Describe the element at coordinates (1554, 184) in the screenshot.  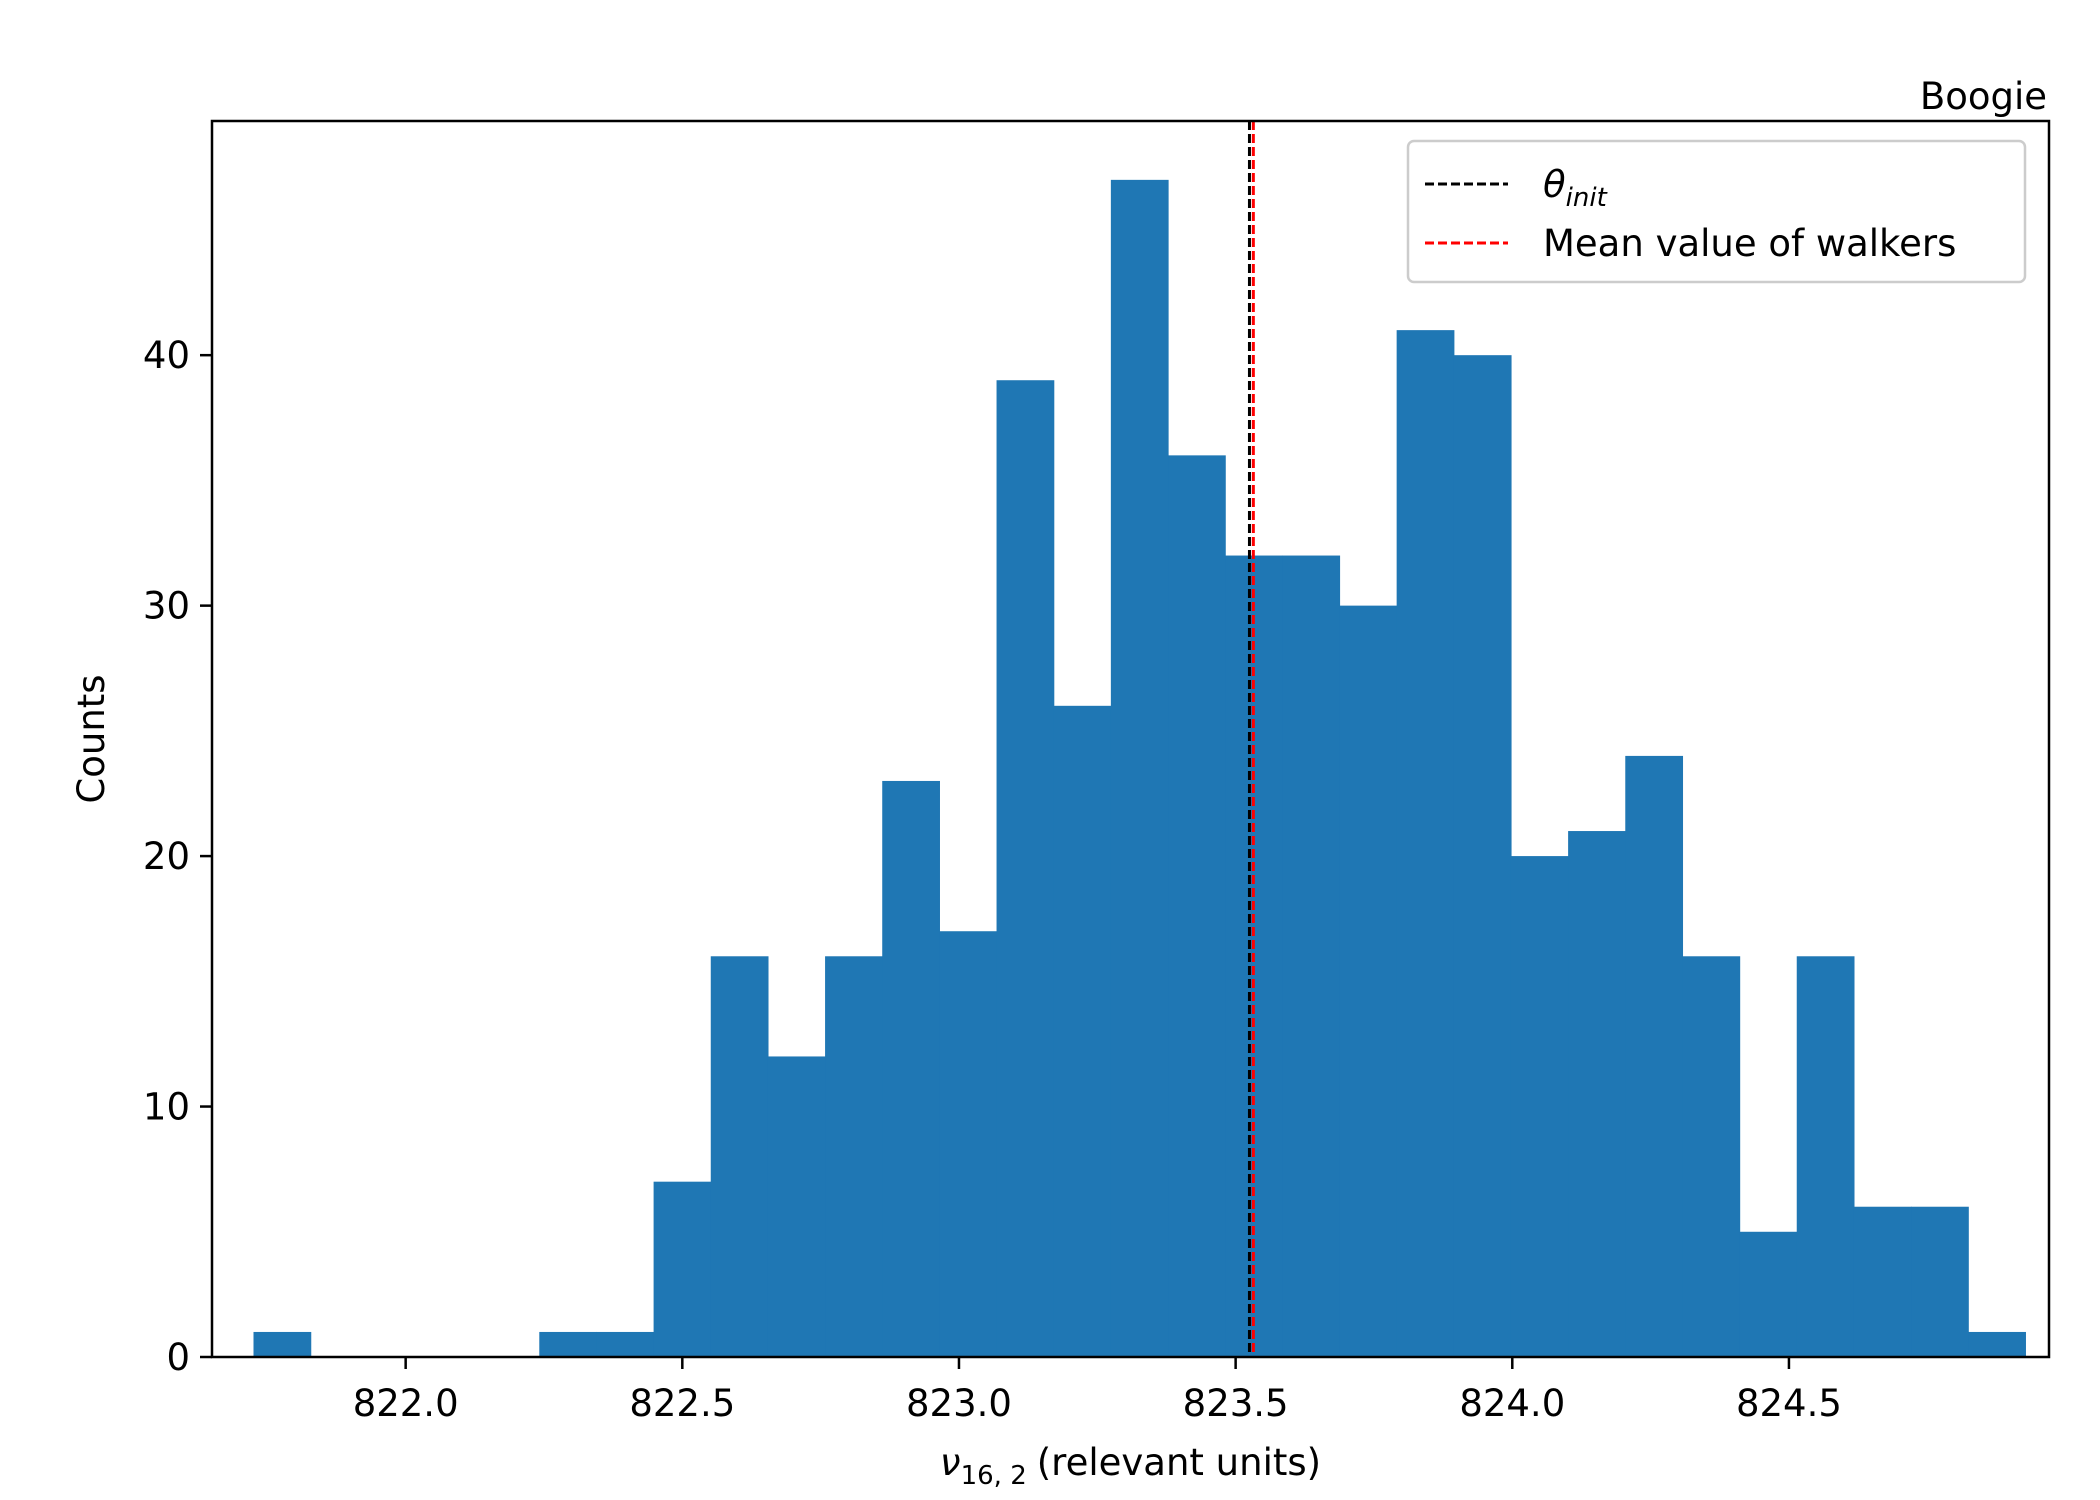
I see `legend-theta-symbol: θ` at that location.